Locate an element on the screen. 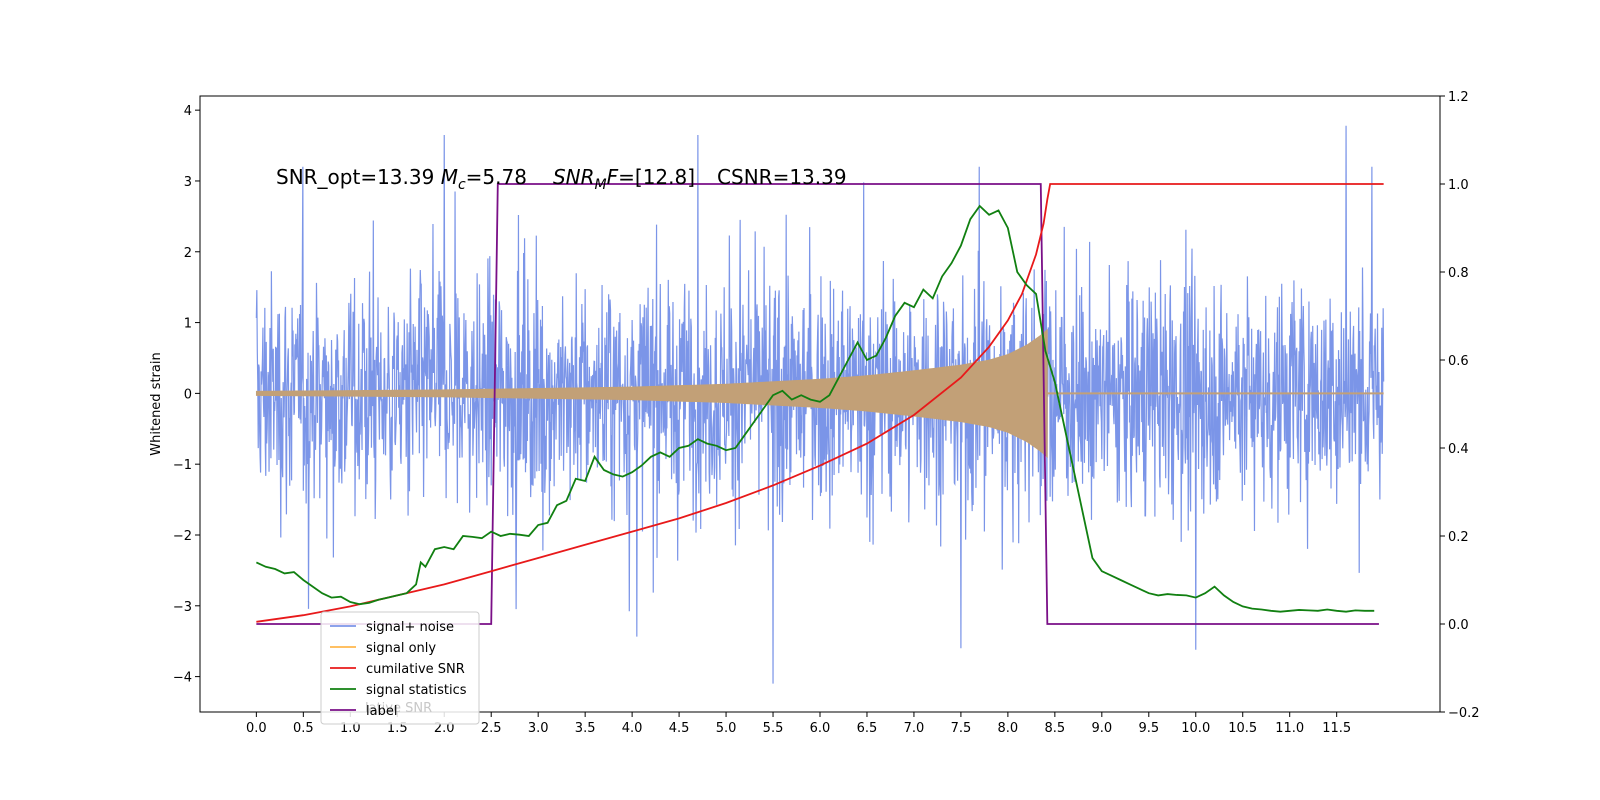 Image resolution: width=1600 pixels, height=800 pixels. x-tick-label: 1.0 is located at coordinates (350, 728).